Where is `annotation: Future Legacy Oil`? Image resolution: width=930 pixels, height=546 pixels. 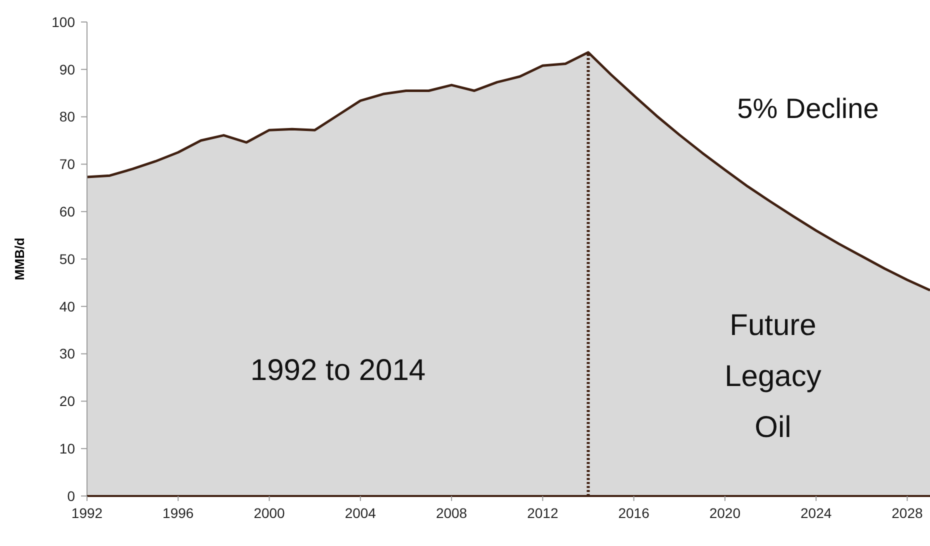
annotation: Future Legacy Oil is located at coordinates (773, 376).